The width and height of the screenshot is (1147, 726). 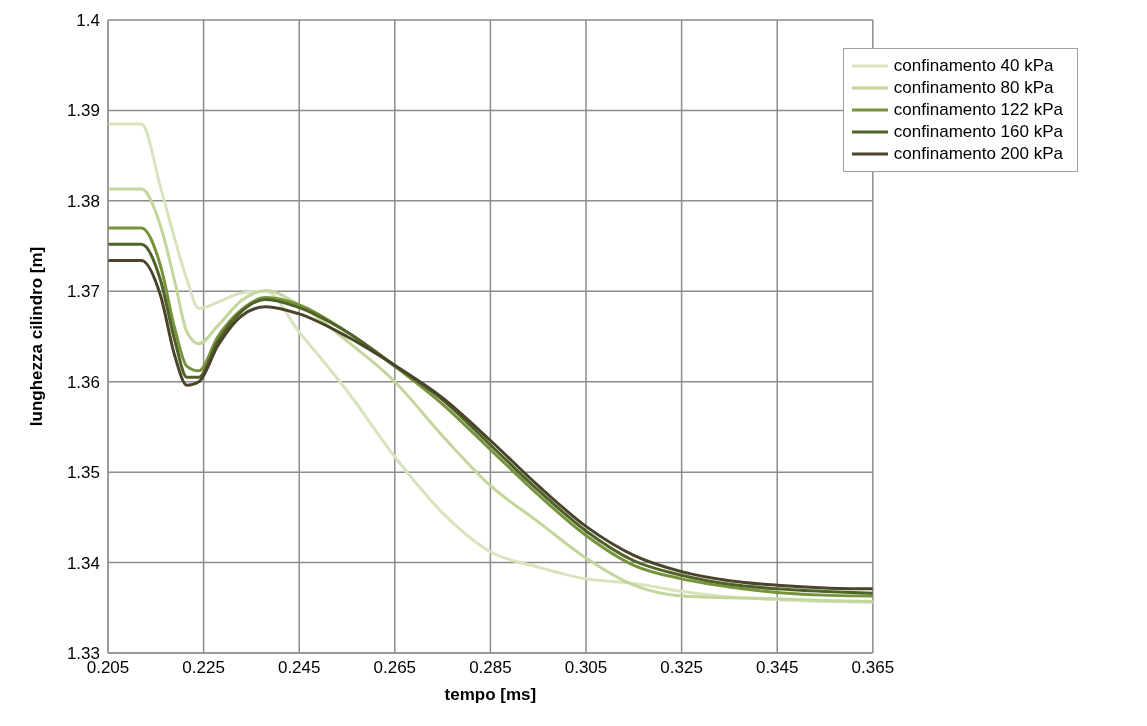 I want to click on x-axis-title: tempo [ms], so click(x=490, y=694).